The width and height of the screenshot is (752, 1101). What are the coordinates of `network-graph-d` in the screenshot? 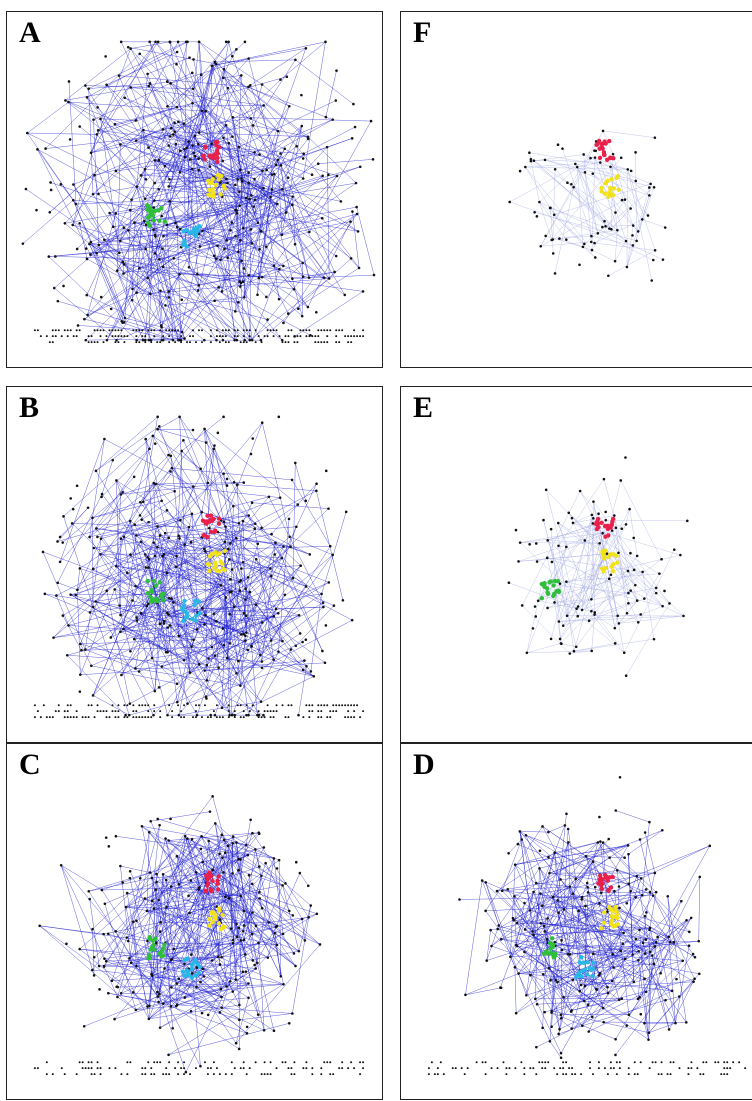 It's located at (587, 925).